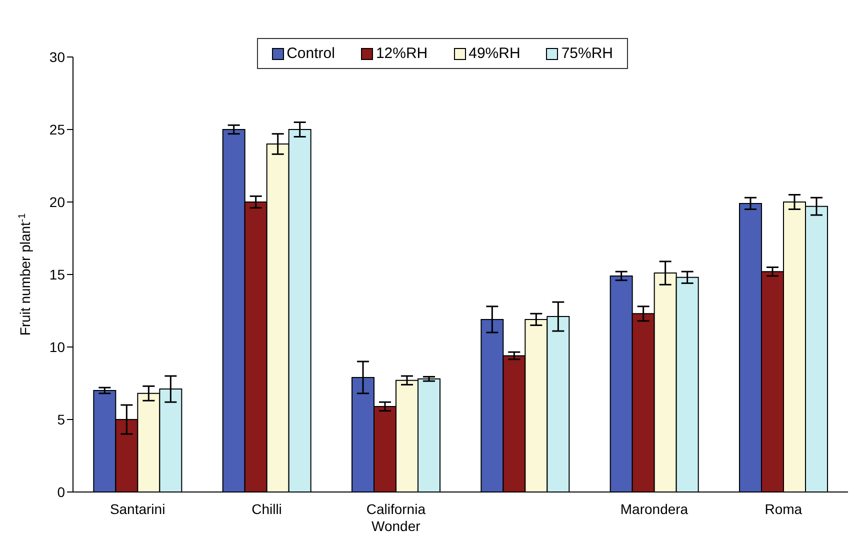 The height and width of the screenshot is (560, 867). What do you see at coordinates (586, 53) in the screenshot?
I see `legend-label: 75%RH` at bounding box center [586, 53].